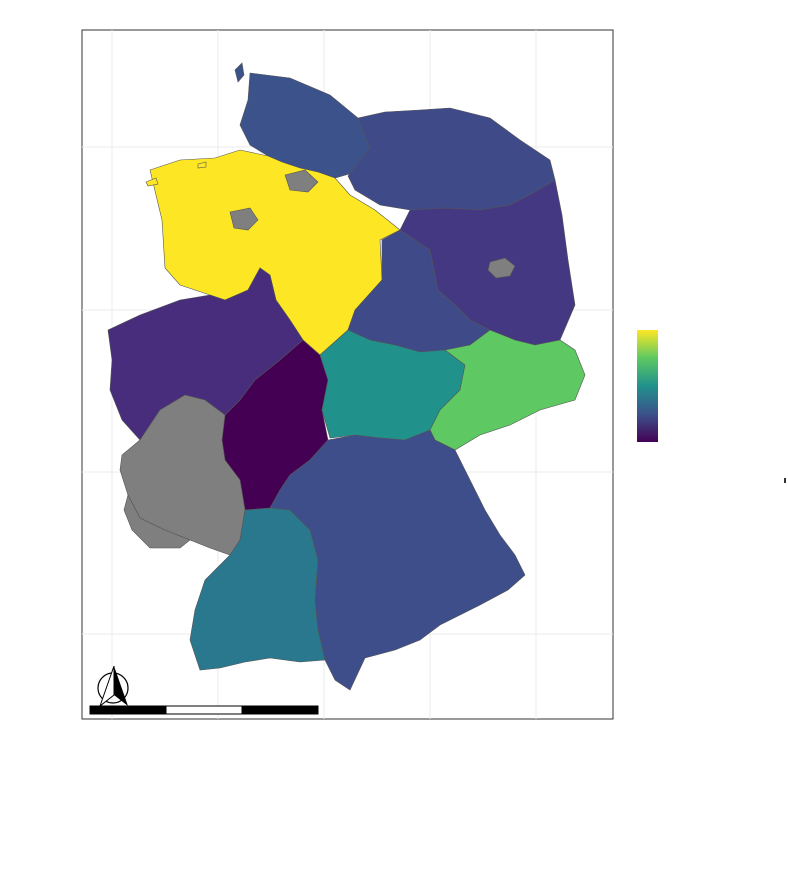  Describe the element at coordinates (507, 390) in the screenshot. I see `state-sachsen` at that location.